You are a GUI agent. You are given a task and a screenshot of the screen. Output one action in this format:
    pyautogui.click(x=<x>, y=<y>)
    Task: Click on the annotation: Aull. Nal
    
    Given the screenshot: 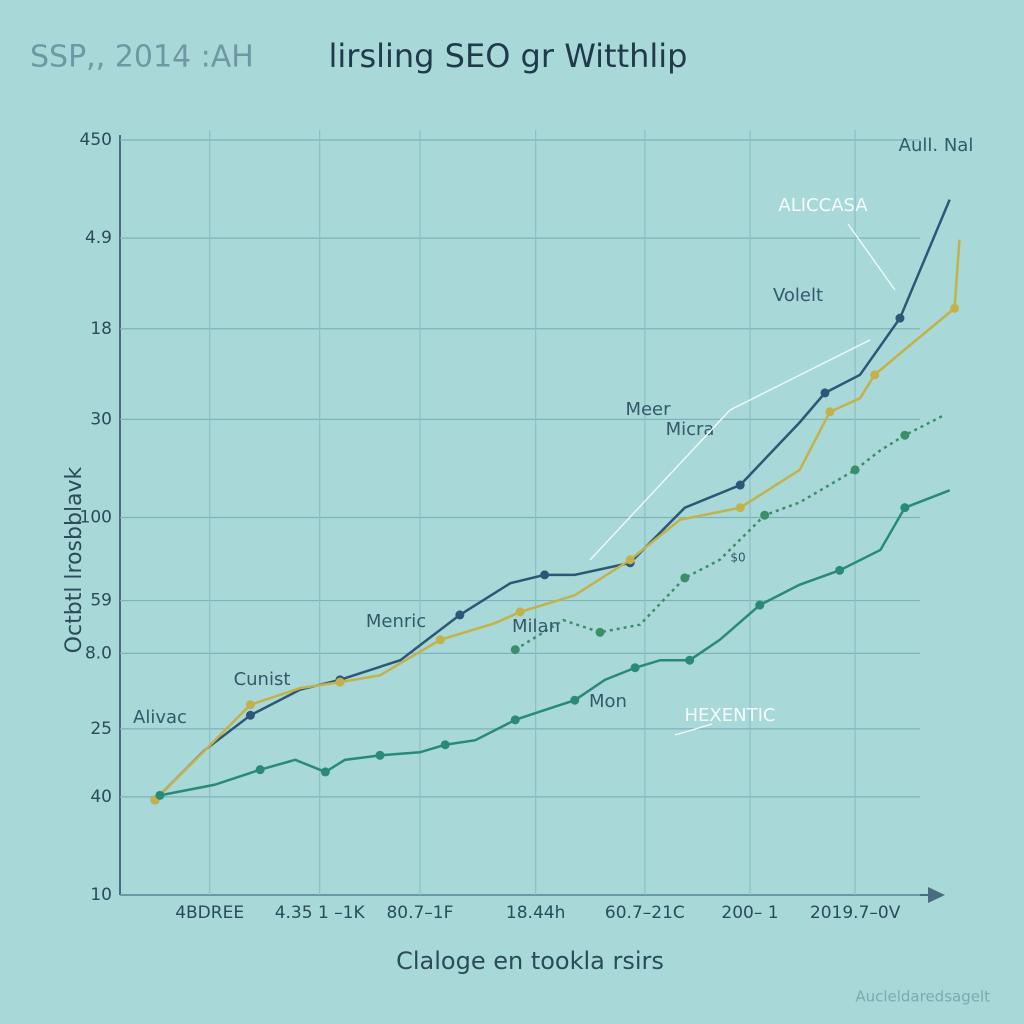 What is the action you would take?
    pyautogui.click(x=936, y=145)
    